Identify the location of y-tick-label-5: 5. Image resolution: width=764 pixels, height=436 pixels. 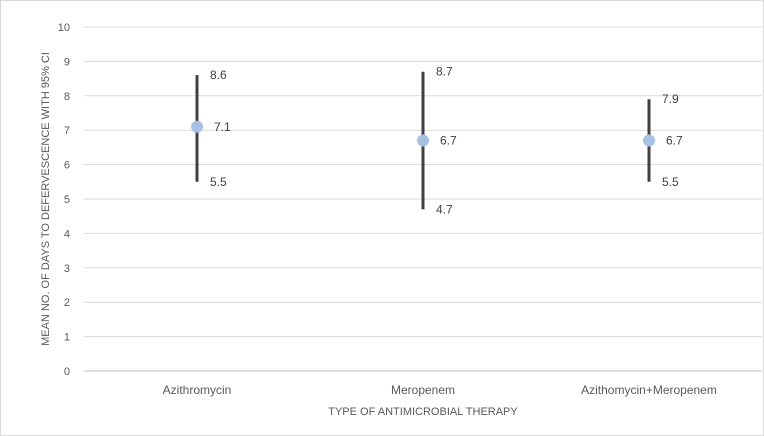
(67, 200).